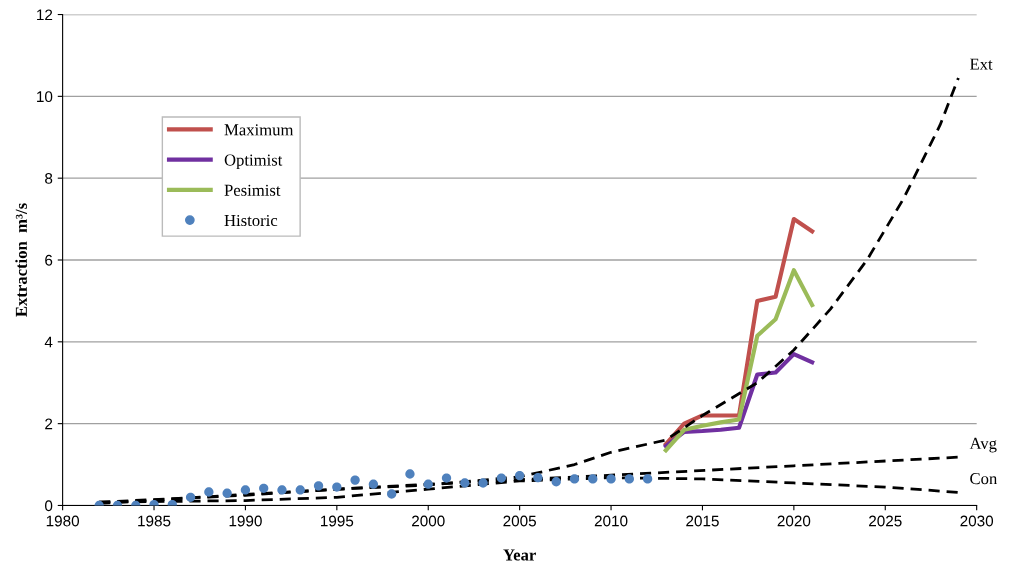 This screenshot has width=1010, height=581. What do you see at coordinates (245, 521) in the screenshot?
I see `x-tick-label: 1990` at bounding box center [245, 521].